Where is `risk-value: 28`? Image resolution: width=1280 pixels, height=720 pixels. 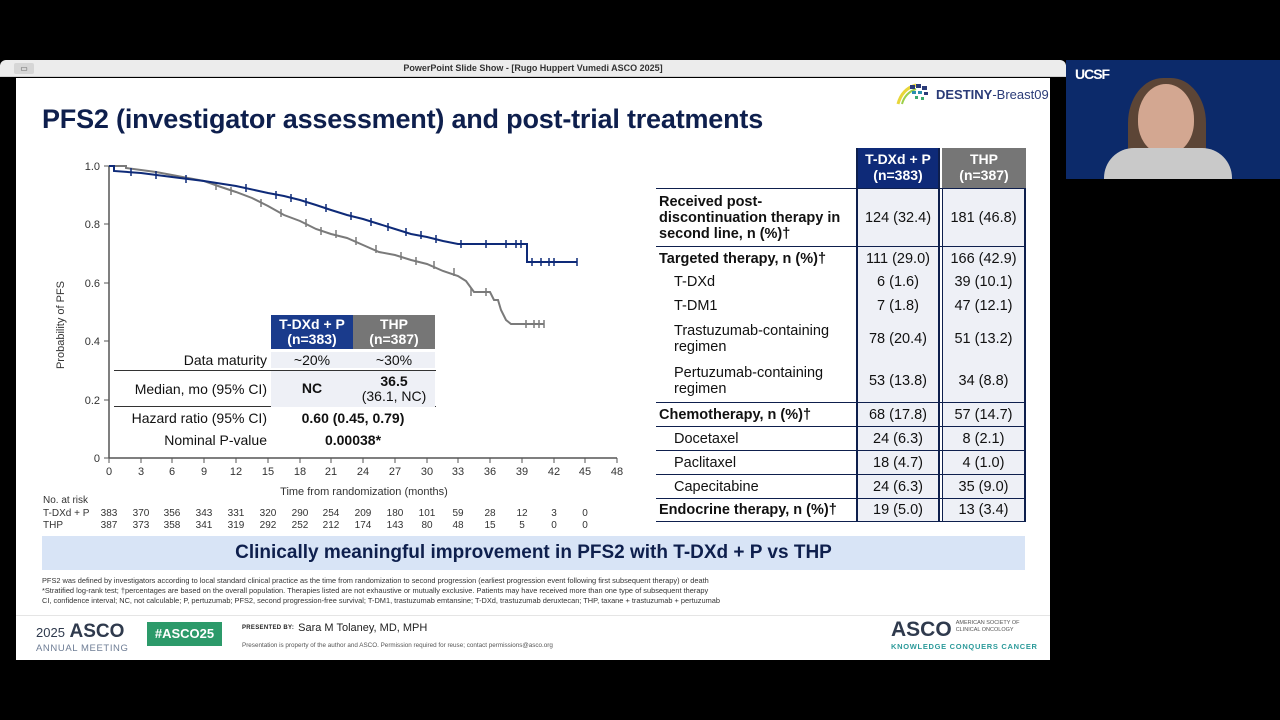 risk-value: 28 is located at coordinates (490, 513).